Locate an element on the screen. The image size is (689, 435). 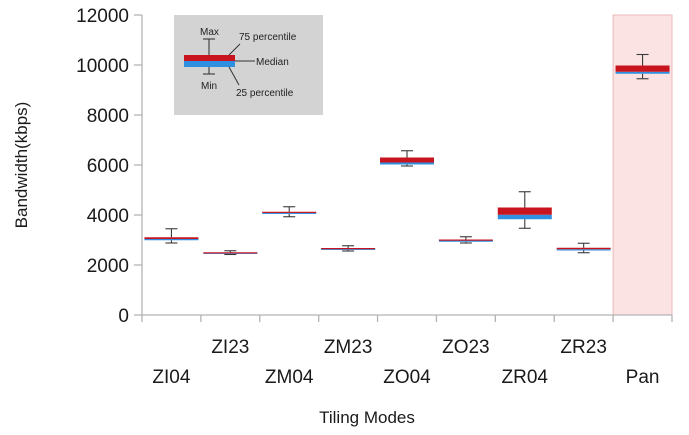
box-plot-zi23 is located at coordinates (230, 253).